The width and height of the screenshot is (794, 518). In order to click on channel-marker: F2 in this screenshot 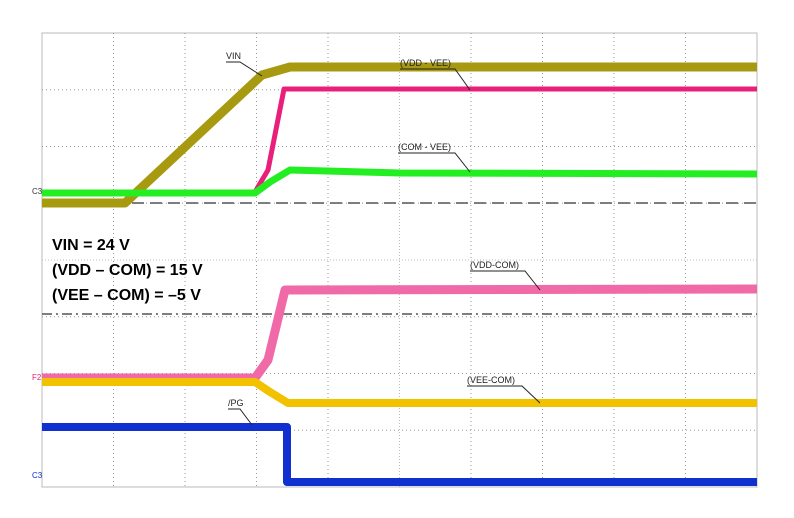, I will do `click(37, 377)`.